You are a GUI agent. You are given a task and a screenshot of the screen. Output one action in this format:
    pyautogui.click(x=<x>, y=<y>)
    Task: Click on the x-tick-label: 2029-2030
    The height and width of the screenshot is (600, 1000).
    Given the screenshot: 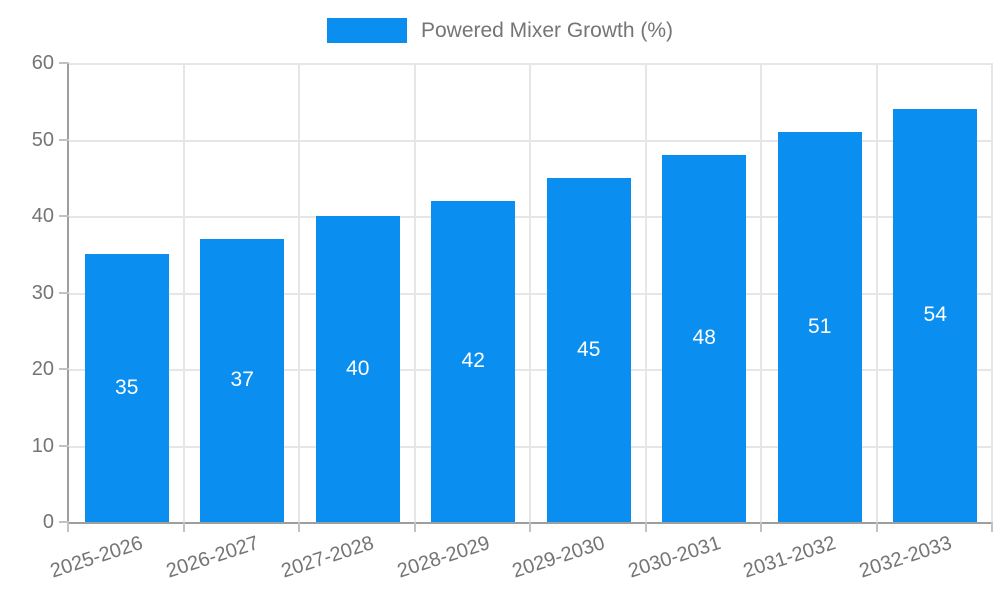 What is the action you would take?
    pyautogui.click(x=558, y=557)
    